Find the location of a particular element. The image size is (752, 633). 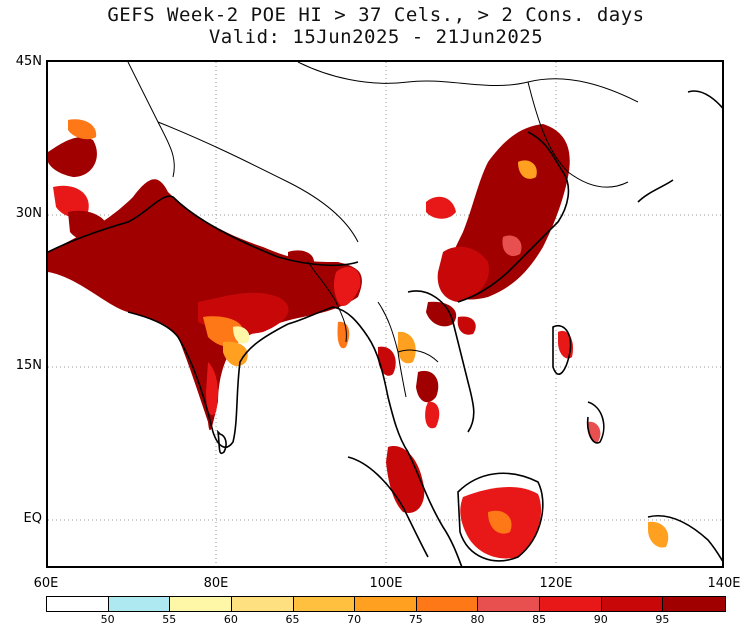

lon-label-60e: 60E is located at coordinates (46, 583).